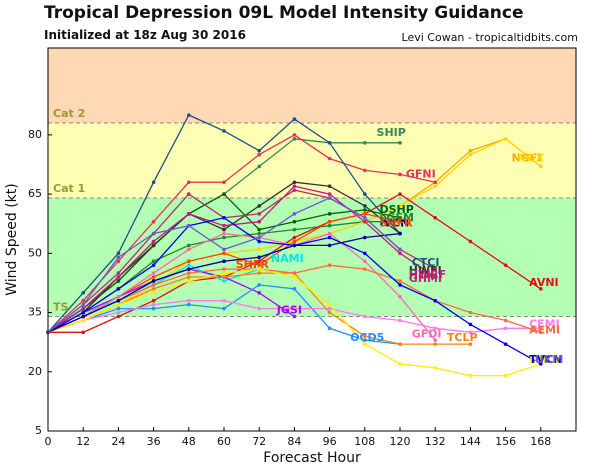 The height and width of the screenshot is (469, 600). I want to click on series-label-ship: SHIP, so click(391, 132).